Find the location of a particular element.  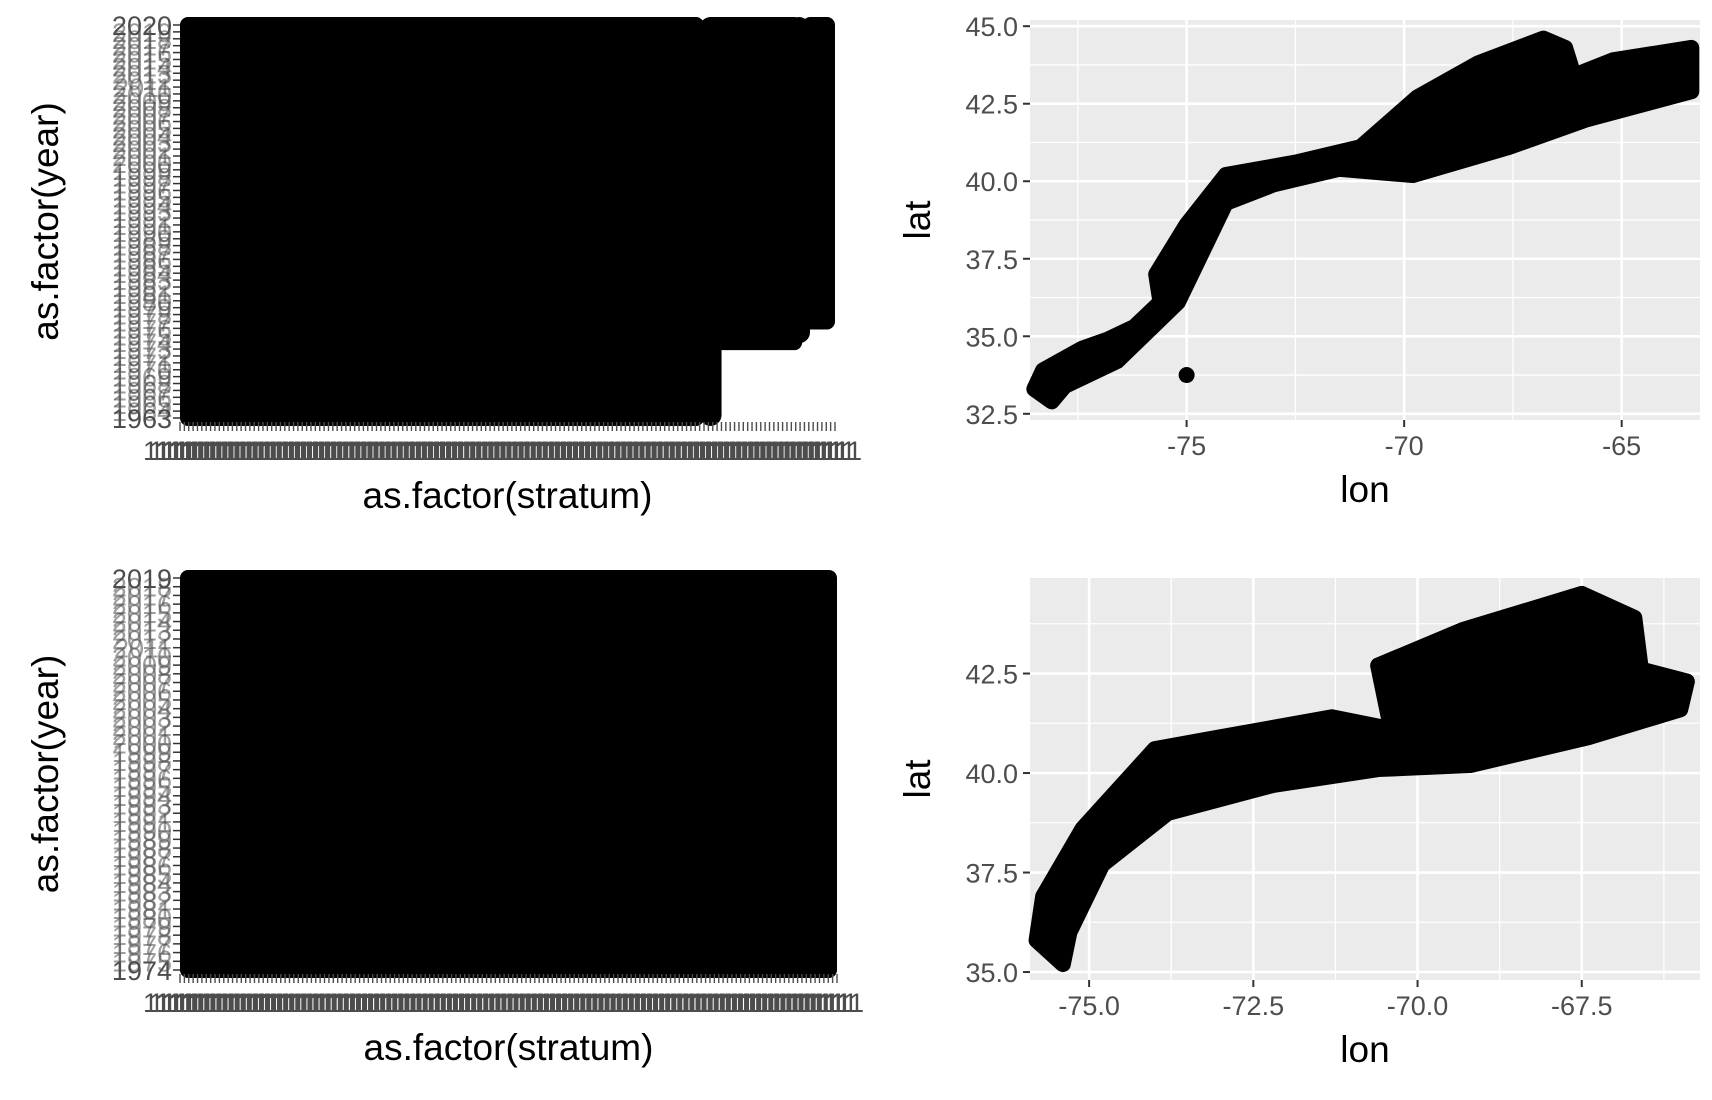

y-tick-label-first: 1974 is located at coordinates (142, 971).